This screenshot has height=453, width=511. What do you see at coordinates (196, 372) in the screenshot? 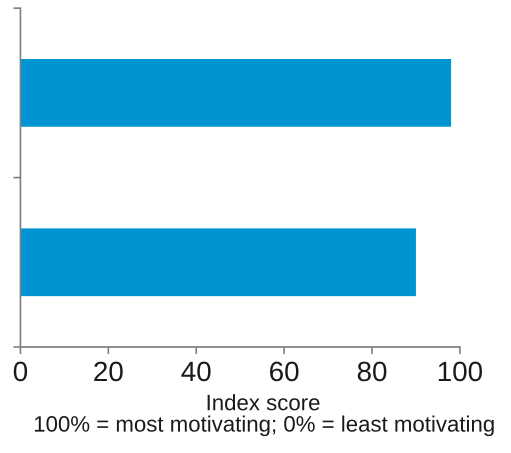
I see `x-tick-label: 40` at bounding box center [196, 372].